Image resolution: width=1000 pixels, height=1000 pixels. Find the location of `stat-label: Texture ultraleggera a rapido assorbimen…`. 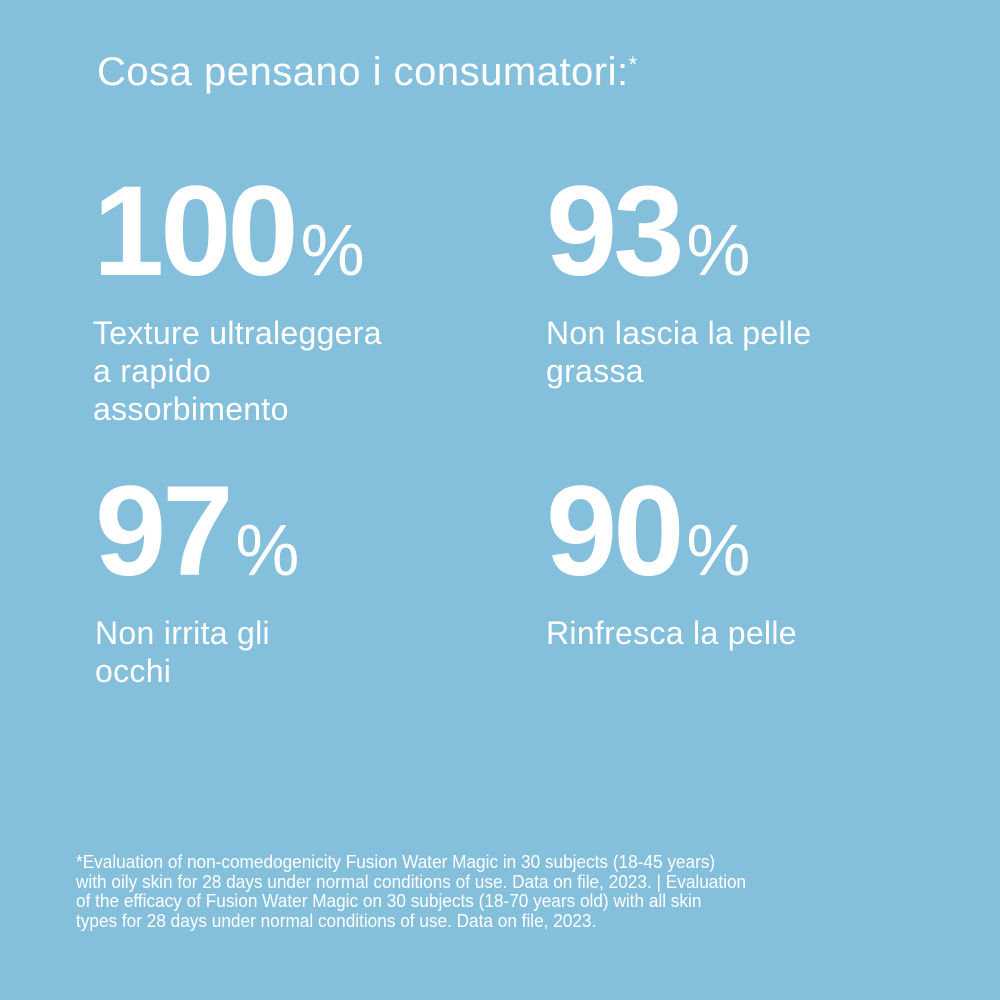

stat-label: Texture ultraleggera a rapido assorbimen… is located at coordinates (237, 371).